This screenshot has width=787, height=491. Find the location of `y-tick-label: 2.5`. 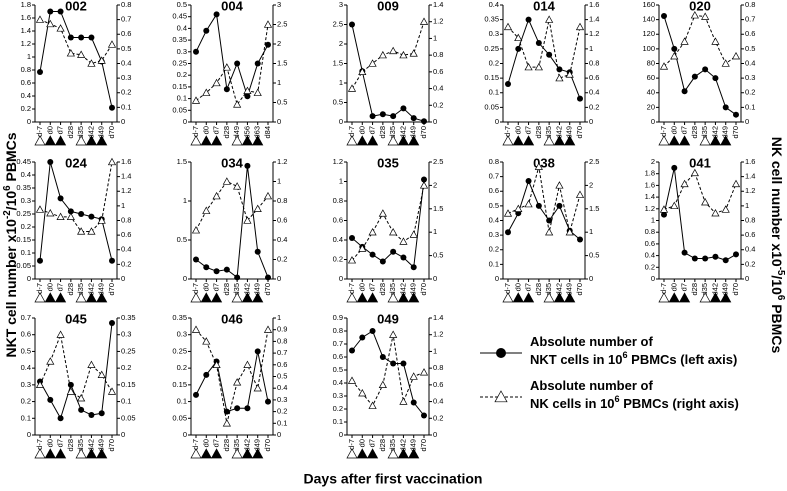

y-tick-label: 2.5 is located at coordinates (338, 23).